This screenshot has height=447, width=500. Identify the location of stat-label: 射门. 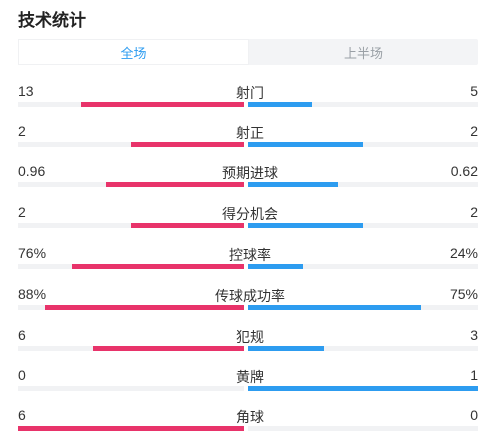
(250, 93).